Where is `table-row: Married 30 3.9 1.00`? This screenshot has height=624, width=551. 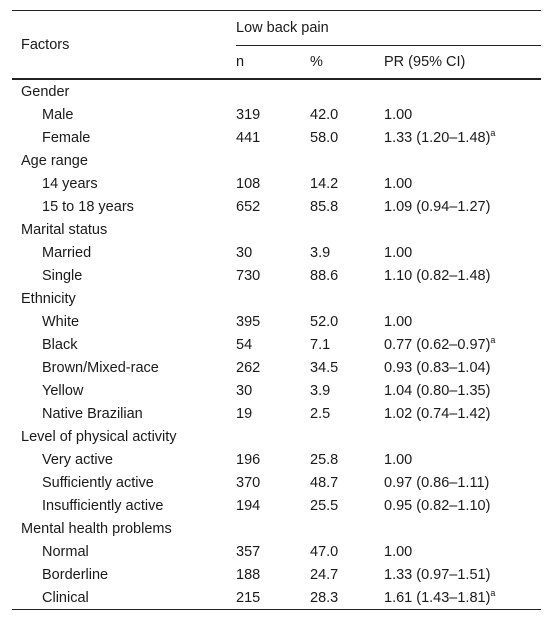
table-row: Married 30 3.9 1.00 is located at coordinates (276, 252).